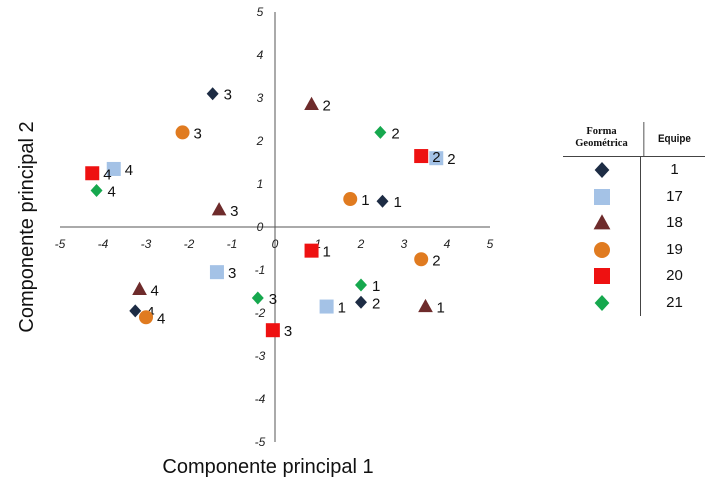 The image size is (705, 484). What do you see at coordinates (103, 244) in the screenshot?
I see `x-tick-label: -4` at bounding box center [103, 244].